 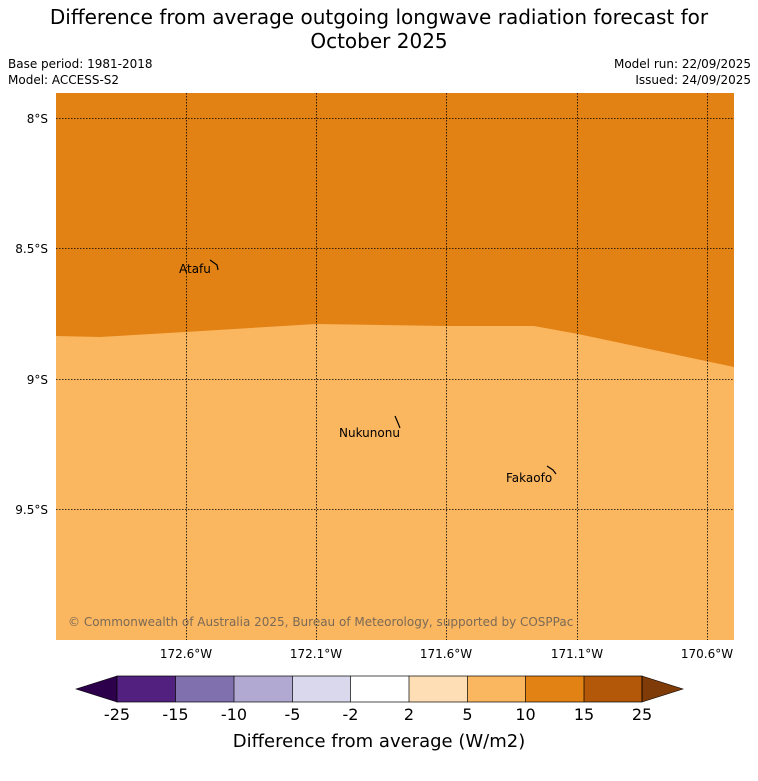 I want to click on lat-label-9-5: 9.5°S, so click(x=31, y=510).